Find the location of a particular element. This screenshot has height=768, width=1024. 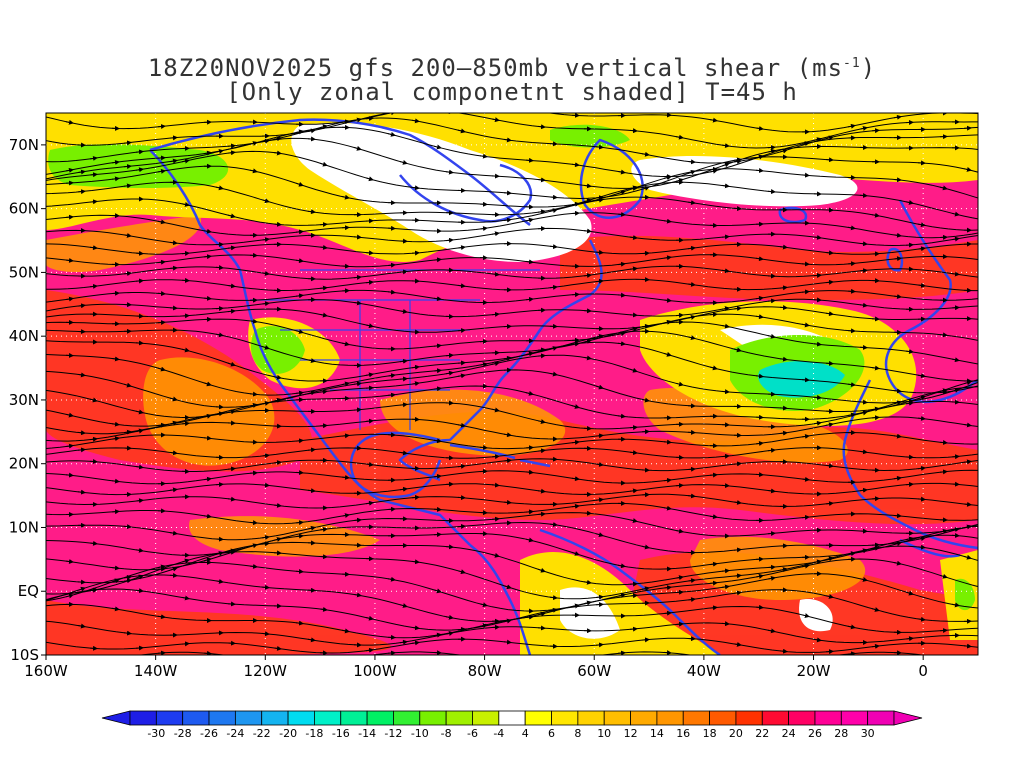

colorbar-label: -24 is located at coordinates (235, 733).